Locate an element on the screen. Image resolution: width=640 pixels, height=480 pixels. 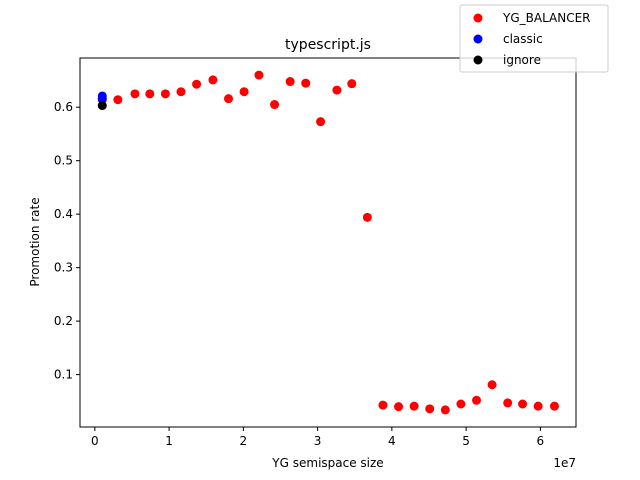
x-axis-label: YG semispace size is located at coordinates (327, 463).